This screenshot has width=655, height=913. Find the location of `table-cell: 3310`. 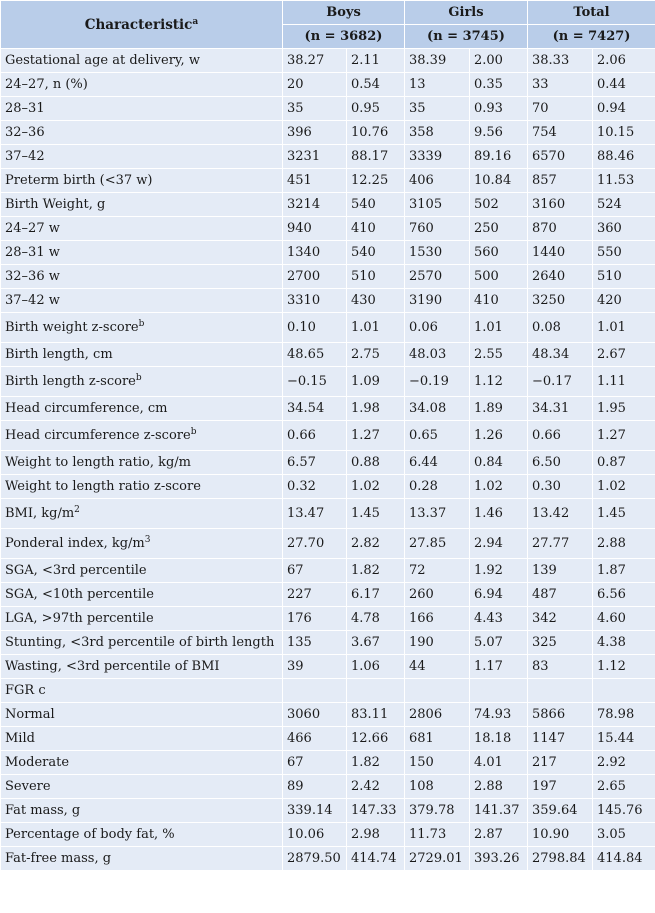

table-cell: 3310 is located at coordinates (314, 300).